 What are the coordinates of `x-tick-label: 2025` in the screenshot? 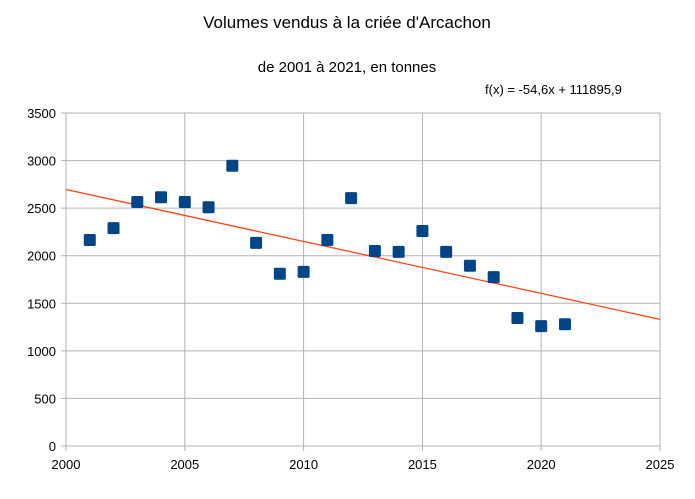 It's located at (660, 464).